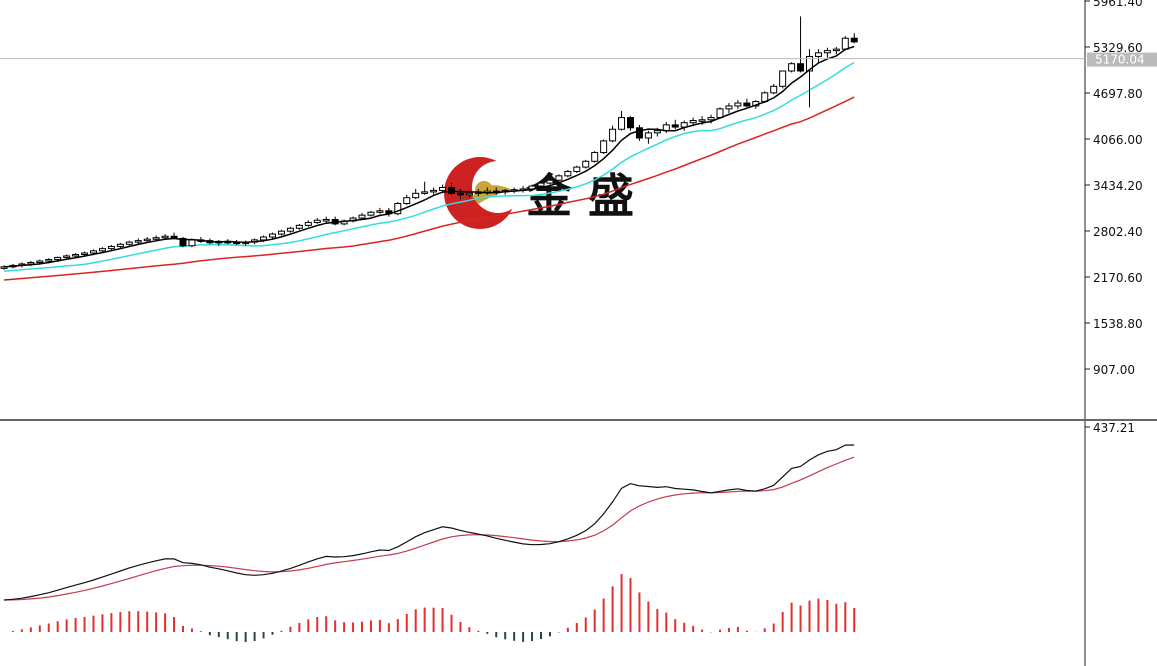 This screenshot has height=666, width=1157. Describe the element at coordinates (1118, 186) in the screenshot. I see `y-tick-label: 3434.20` at that location.